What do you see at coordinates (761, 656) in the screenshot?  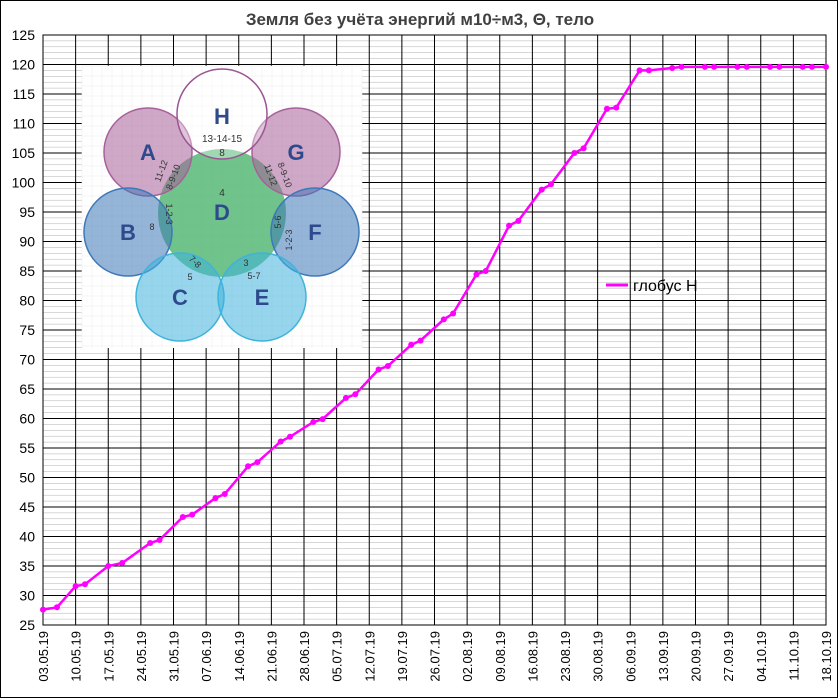 I see `x-tick-label: 04.10.19` at bounding box center [761, 656].